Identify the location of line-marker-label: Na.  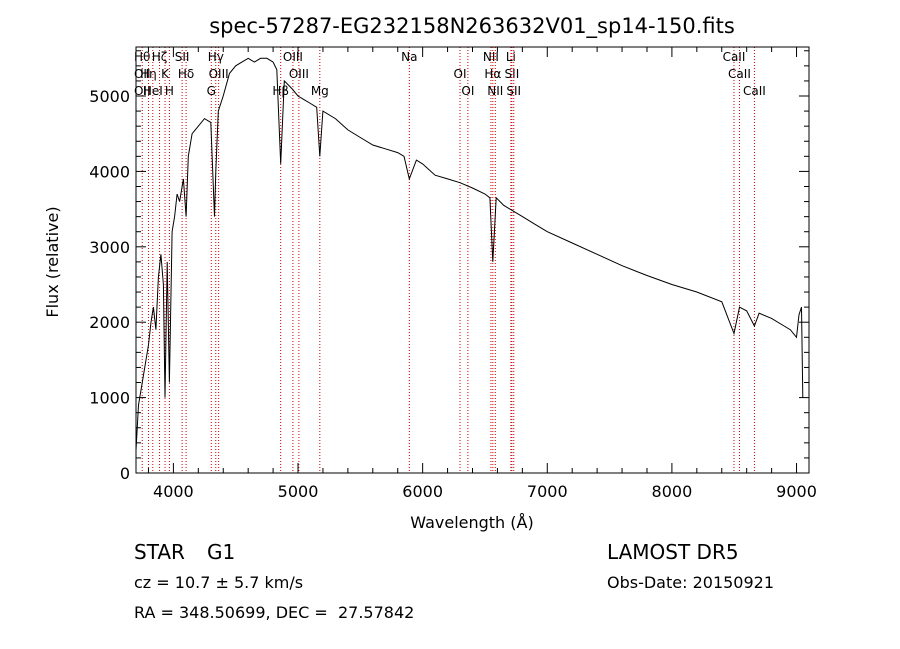
(409, 57).